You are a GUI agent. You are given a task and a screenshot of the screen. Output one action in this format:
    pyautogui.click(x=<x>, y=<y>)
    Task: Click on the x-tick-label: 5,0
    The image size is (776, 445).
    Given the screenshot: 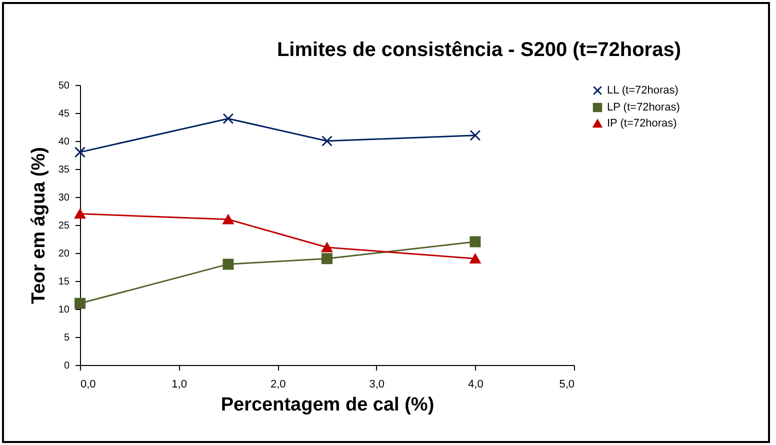 What is the action you would take?
    pyautogui.click(x=566, y=384)
    